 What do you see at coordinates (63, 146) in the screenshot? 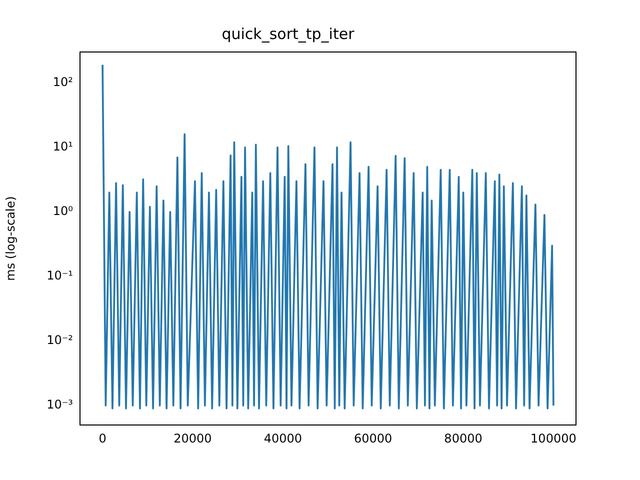
I see `y-tick-label: 10¹` at bounding box center [63, 146].